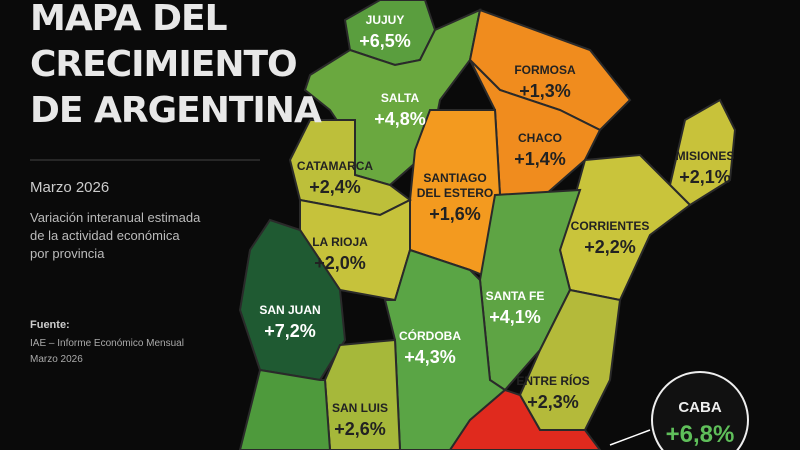  Describe the element at coordinates (630, 437) in the screenshot. I see `callout-line` at that location.